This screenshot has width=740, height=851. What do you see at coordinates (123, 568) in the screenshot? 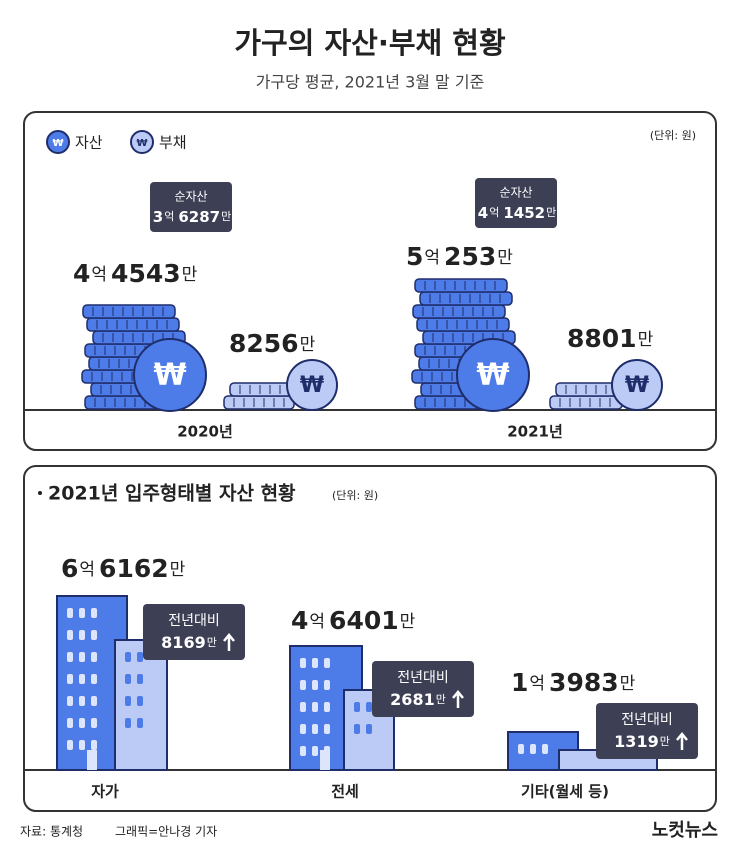
I see `amount: 6억 6162만` at bounding box center [123, 568].